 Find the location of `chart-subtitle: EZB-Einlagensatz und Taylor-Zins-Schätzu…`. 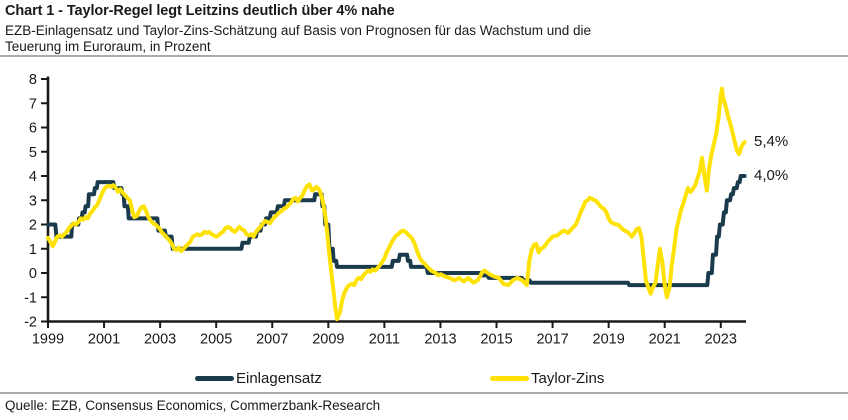

chart-subtitle: EZB-Einlagensatz und Taylor-Zins-Schätzu… is located at coordinates (298, 38).